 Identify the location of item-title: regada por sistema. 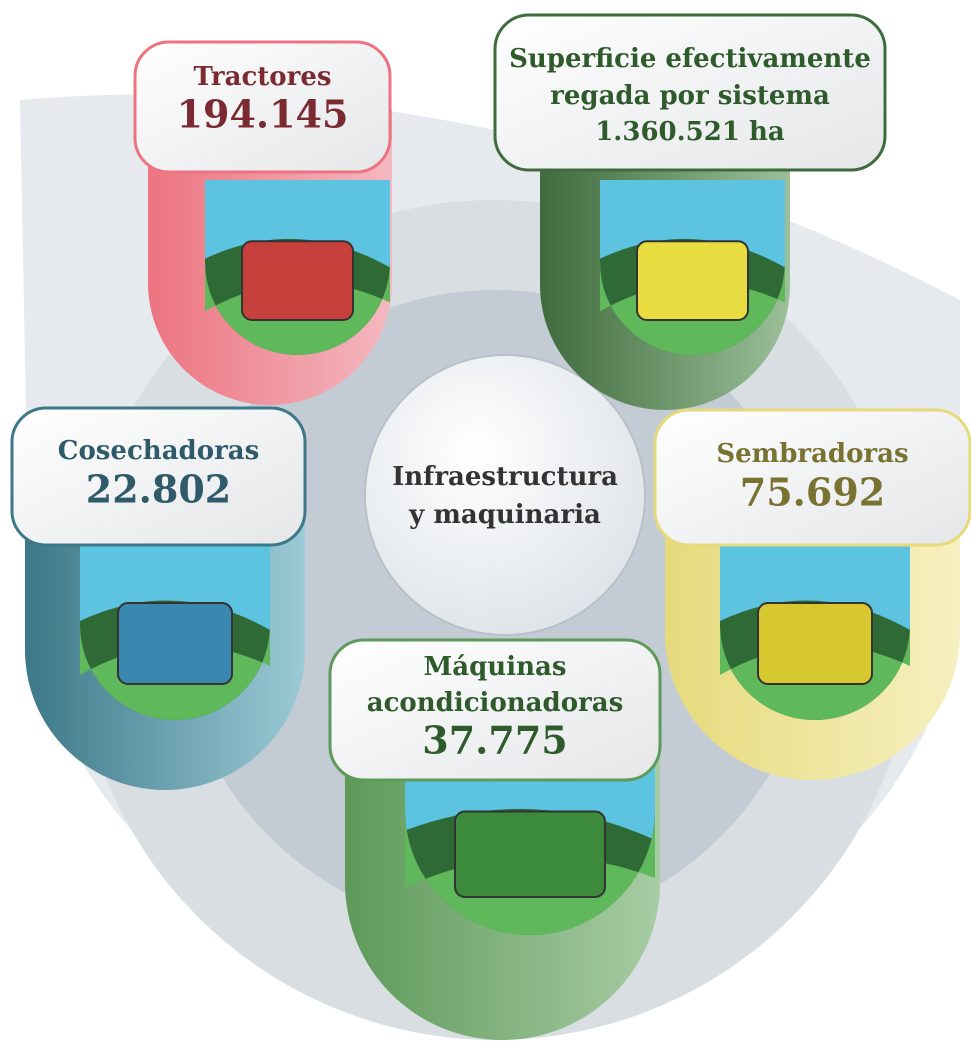
(690, 96).